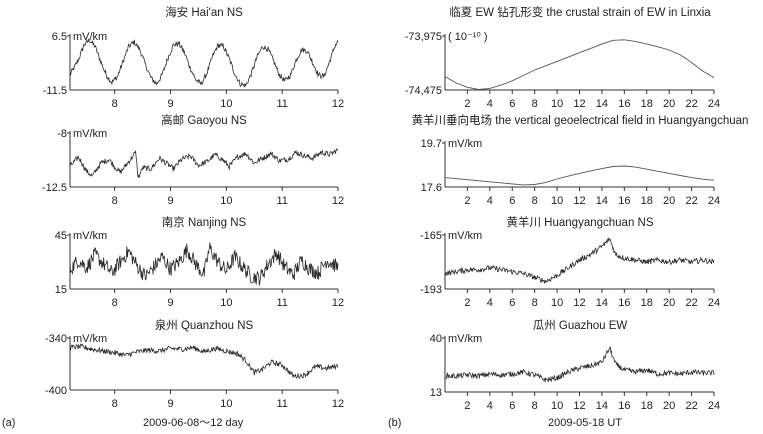 The height and width of the screenshot is (434, 763). What do you see at coordinates (585, 423) in the screenshot?
I see `right-footer: 2009-05-18 UT` at bounding box center [585, 423].